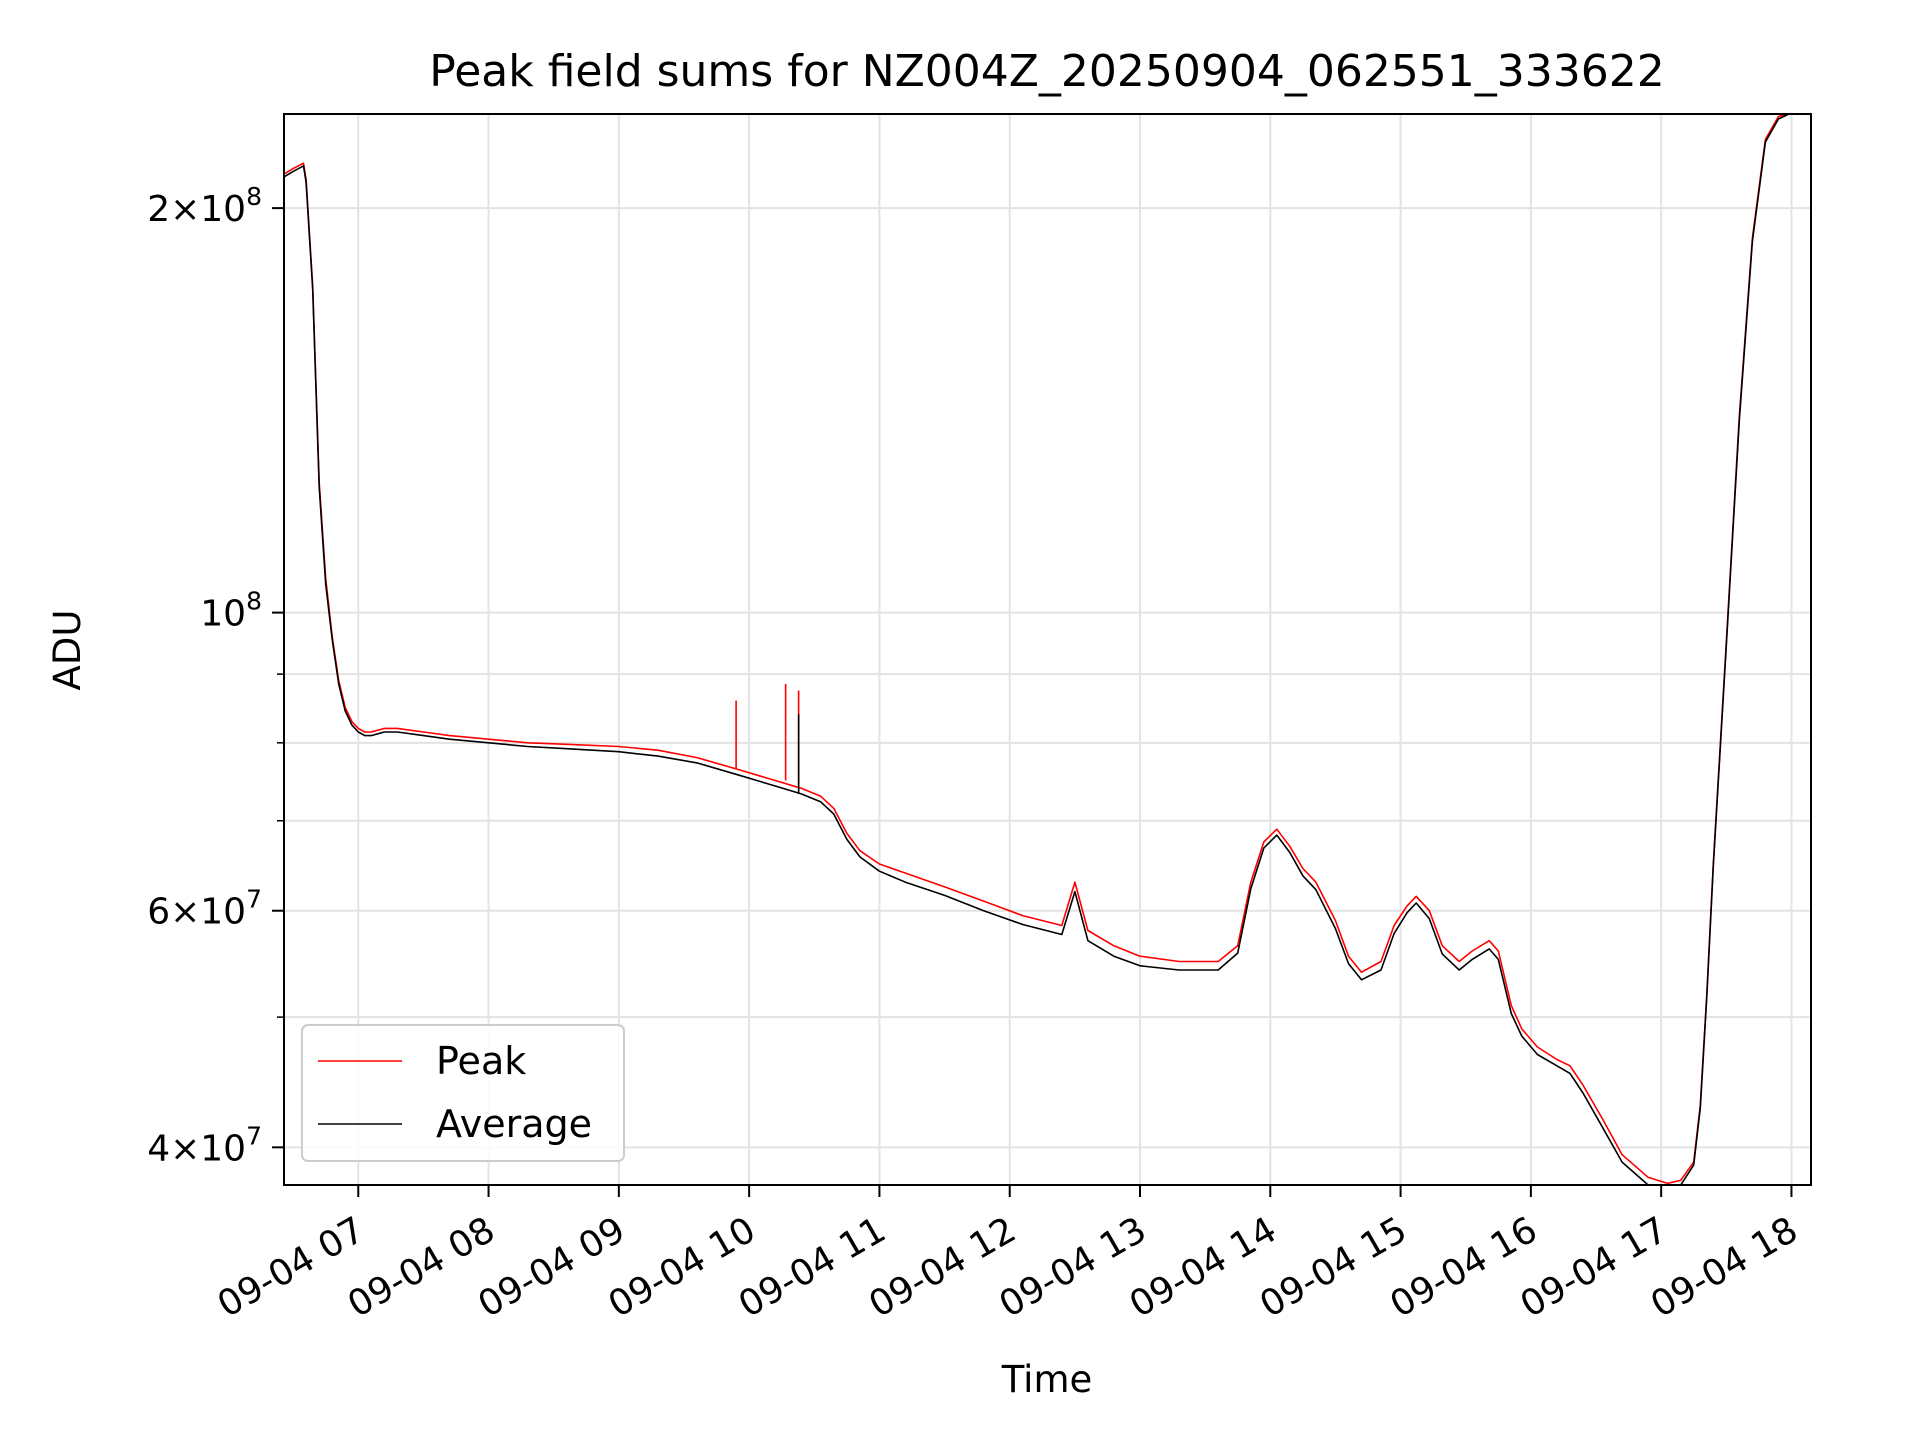 The width and height of the screenshot is (1920, 1440). I want to click on y-tick-label: 108, so click(231, 611).